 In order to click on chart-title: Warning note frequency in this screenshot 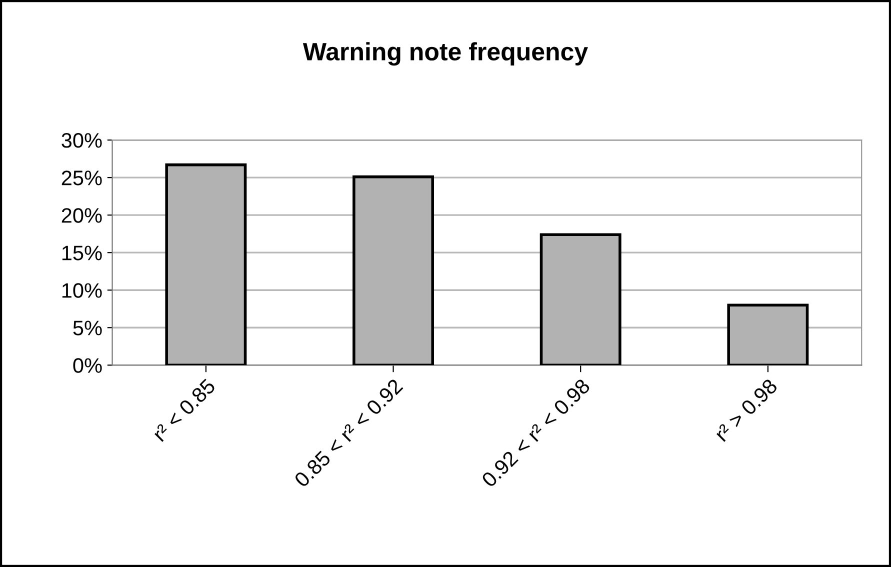, I will do `click(445, 54)`.